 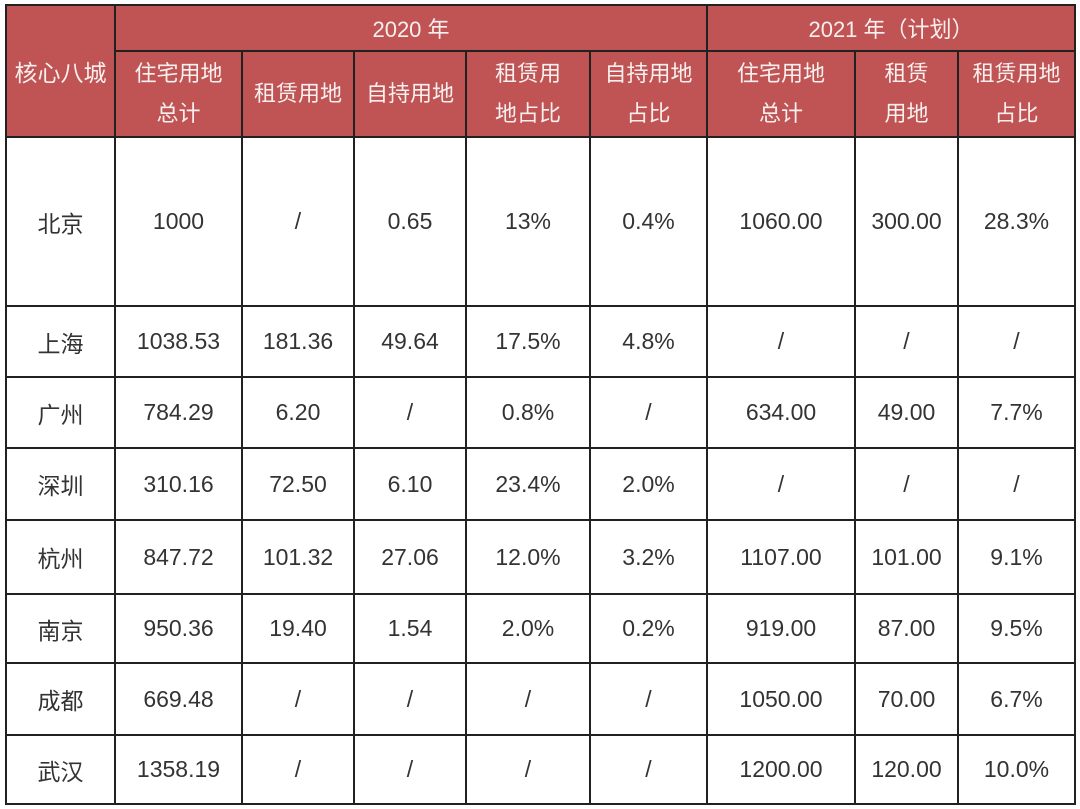 What do you see at coordinates (1016, 699) in the screenshot?
I see `data-cell: 6.7%` at bounding box center [1016, 699].